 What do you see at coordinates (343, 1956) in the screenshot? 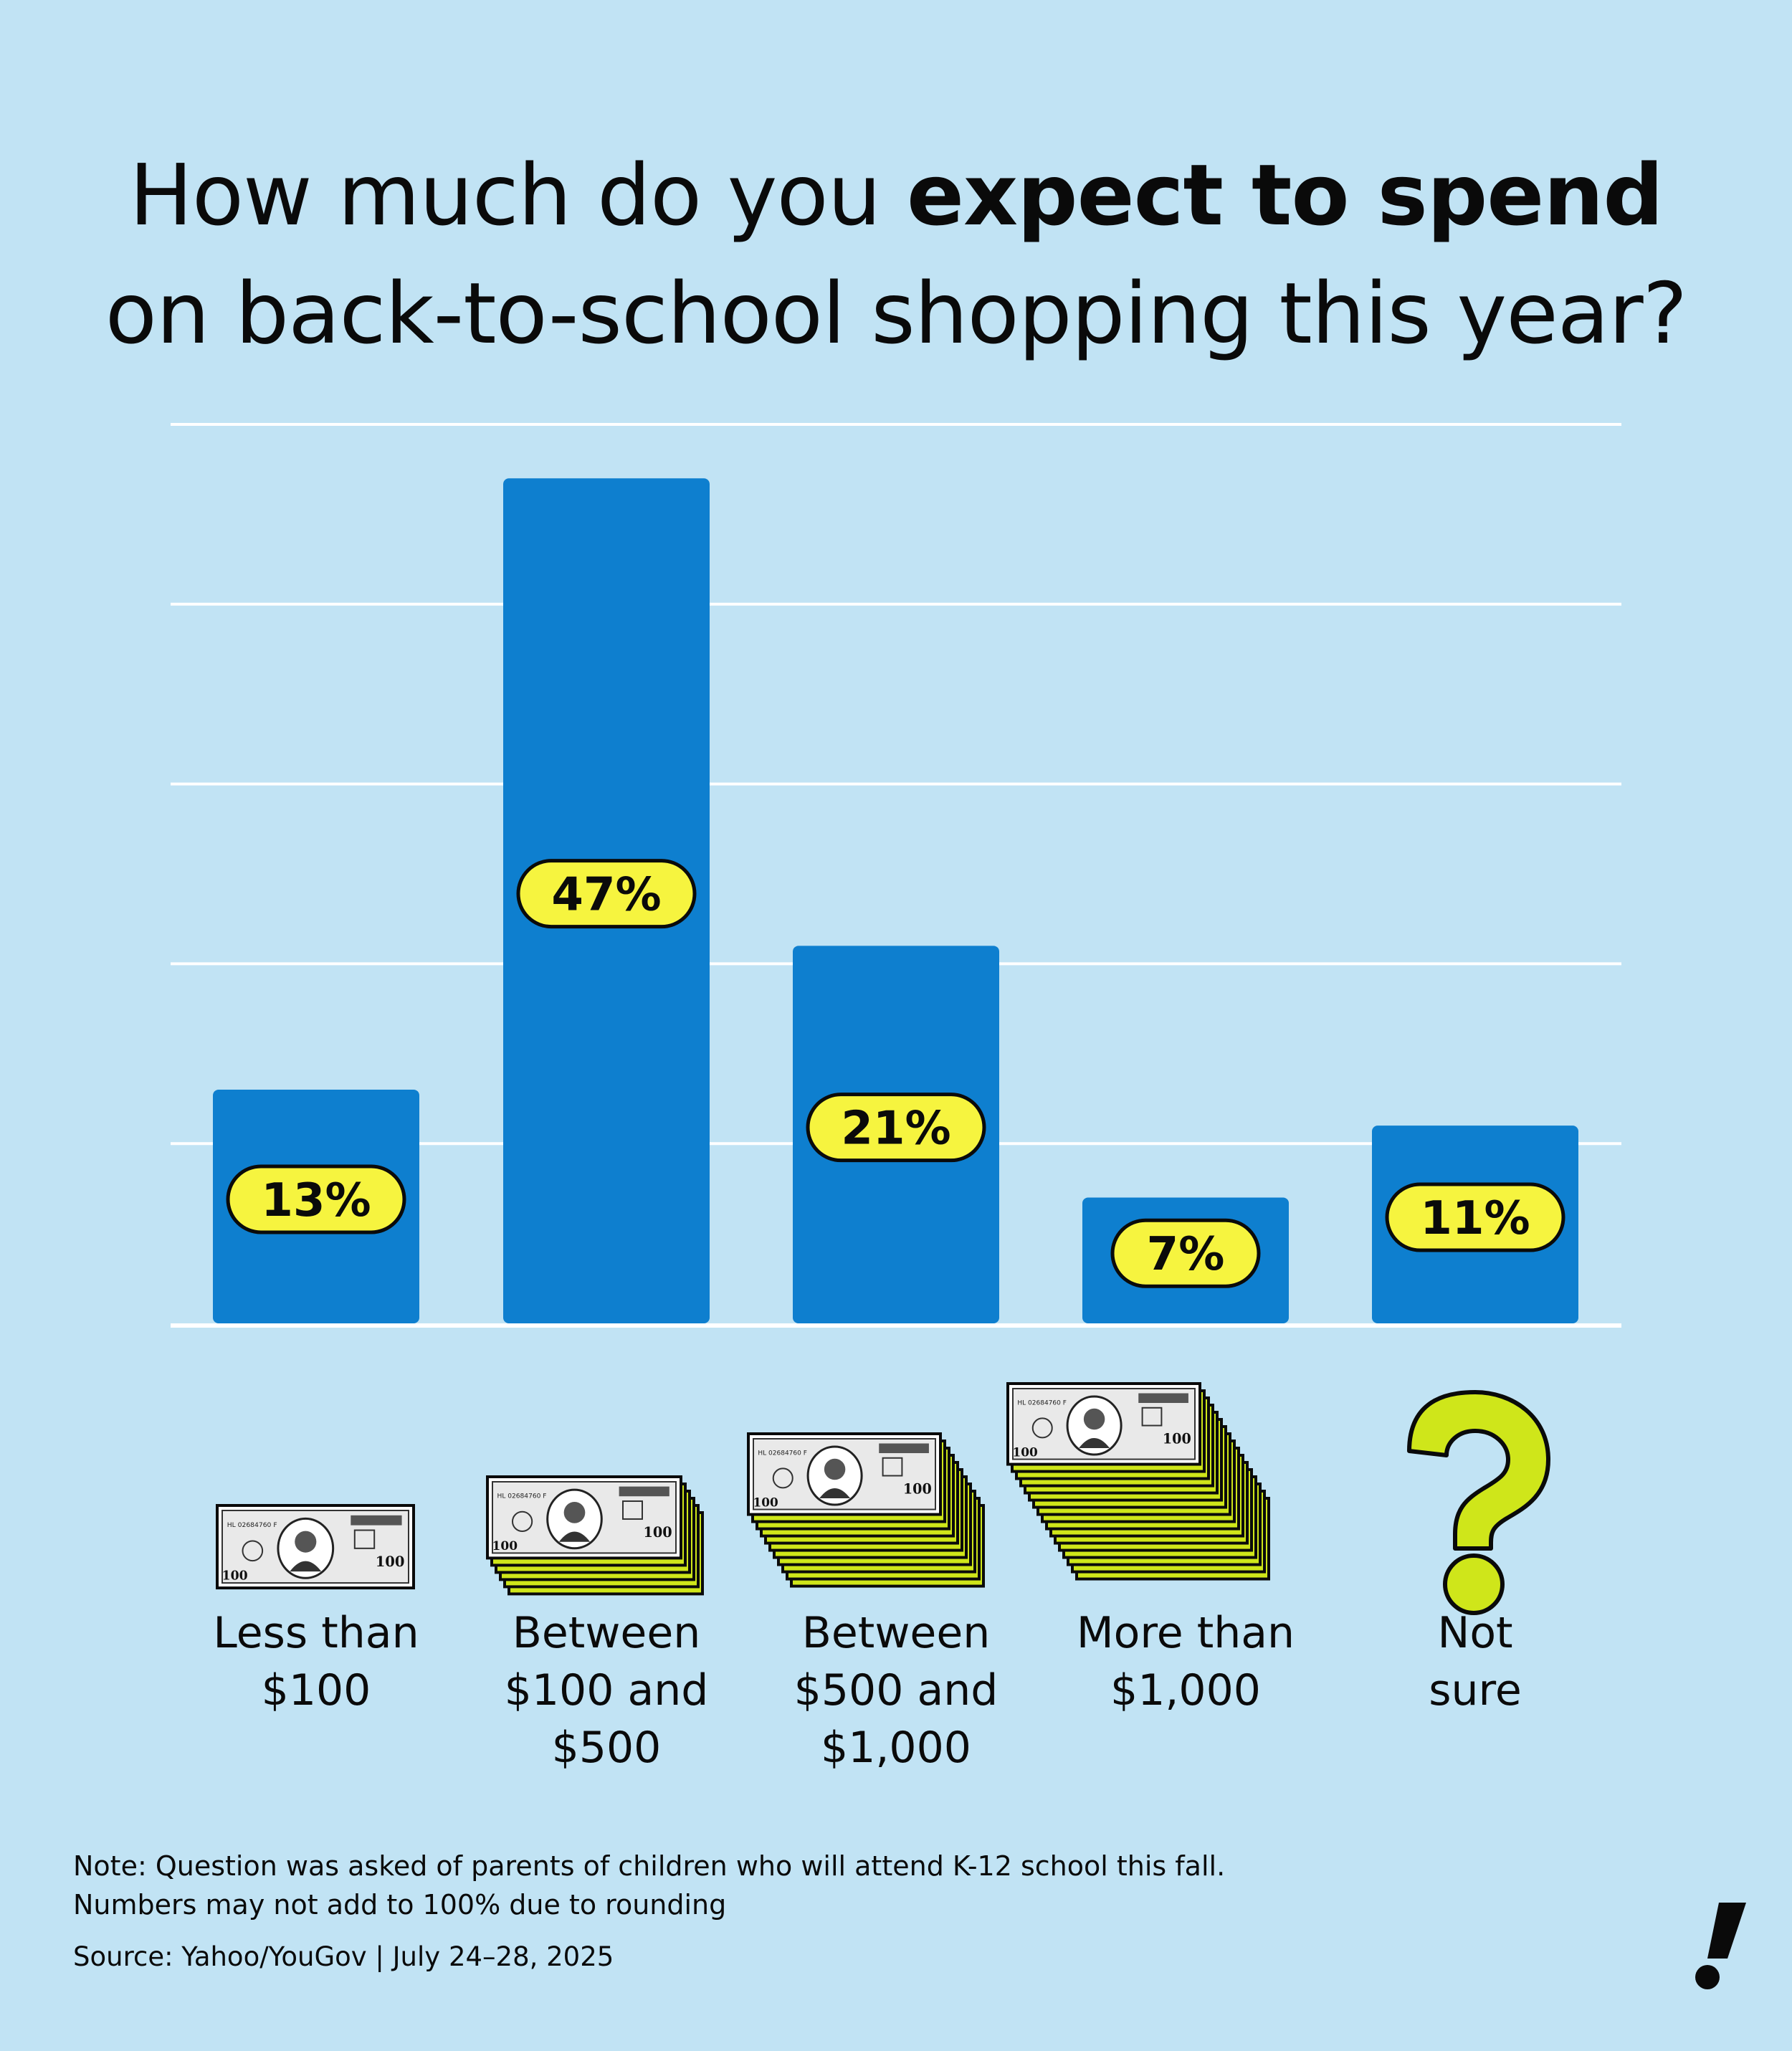
I see `source-note: Source: Yahoo/YouGov | July 24–28, 2025` at bounding box center [343, 1956].